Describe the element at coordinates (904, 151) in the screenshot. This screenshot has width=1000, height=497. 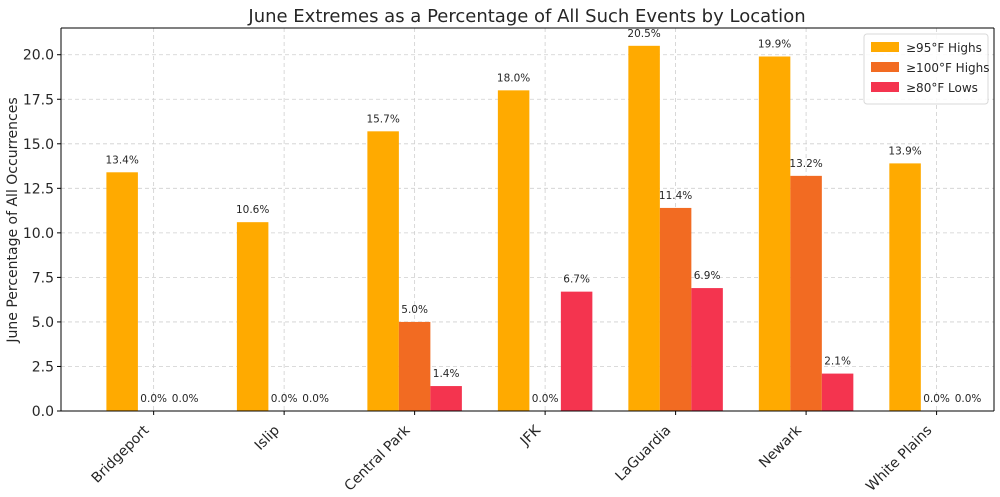
I see `bar-value-label: 13.9%` at that location.